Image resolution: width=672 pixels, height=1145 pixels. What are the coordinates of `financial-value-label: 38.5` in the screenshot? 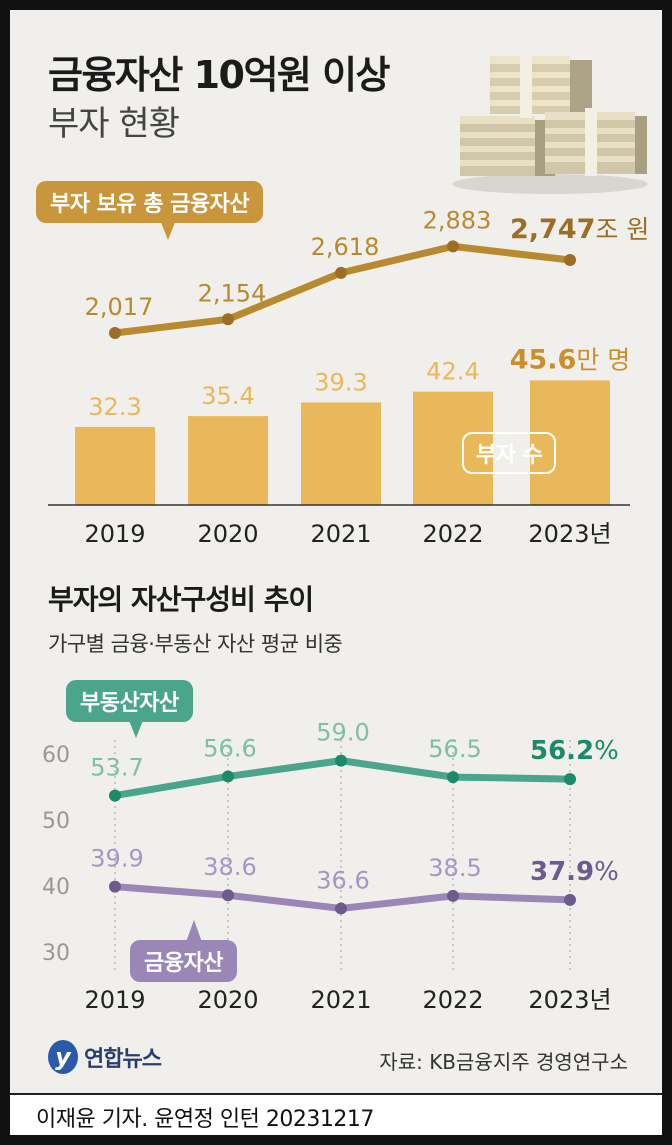 It's located at (454, 868).